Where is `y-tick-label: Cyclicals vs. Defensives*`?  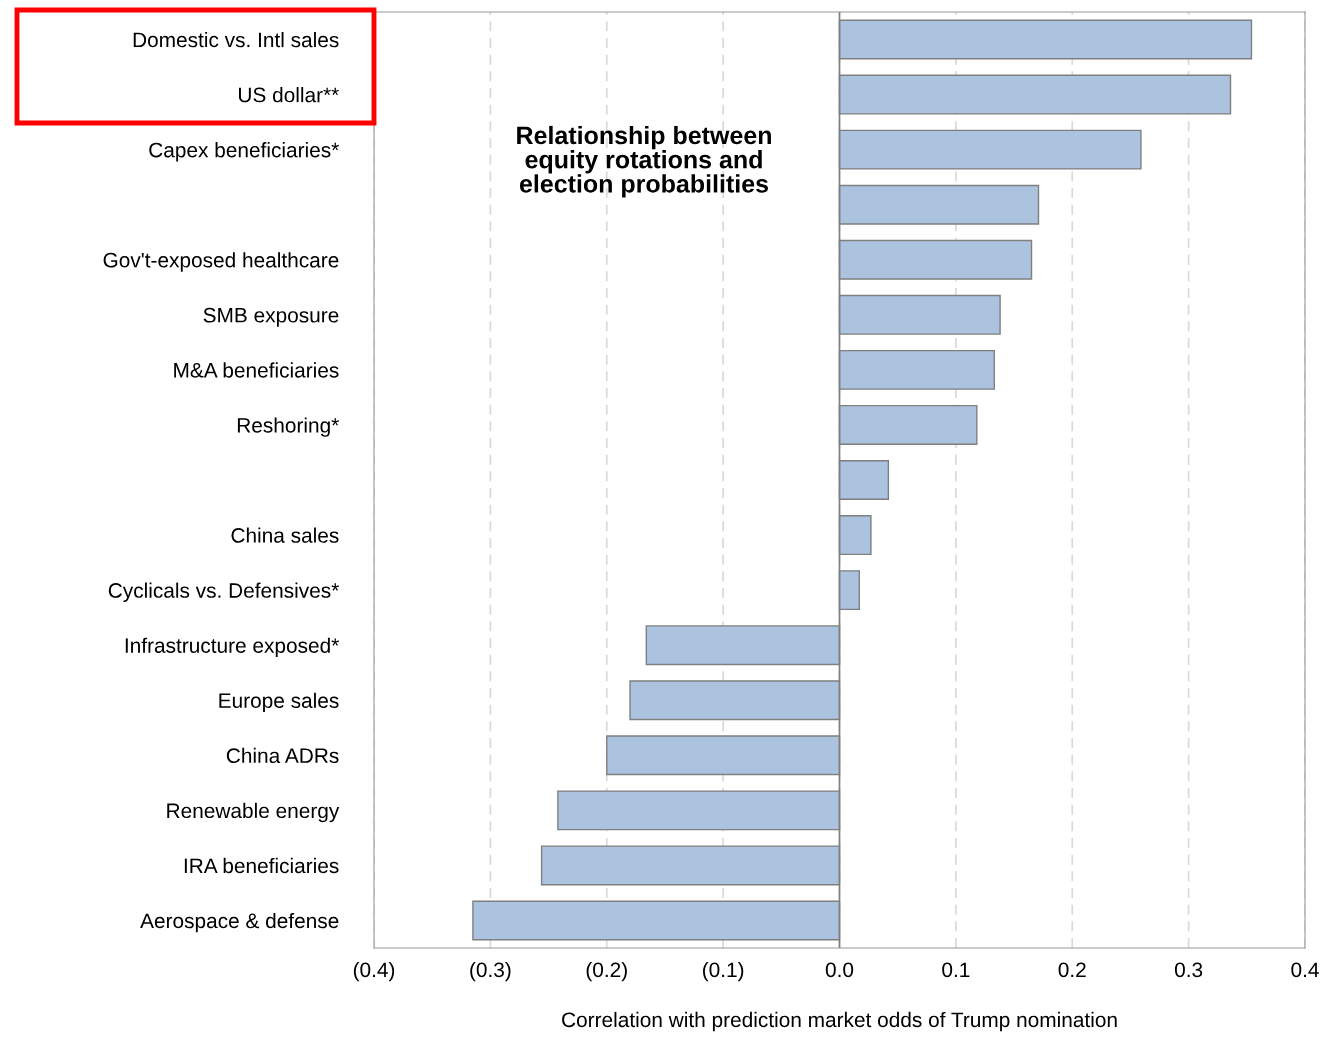
y-tick-label: Cyclicals vs. Defensives* is located at coordinates (223, 592).